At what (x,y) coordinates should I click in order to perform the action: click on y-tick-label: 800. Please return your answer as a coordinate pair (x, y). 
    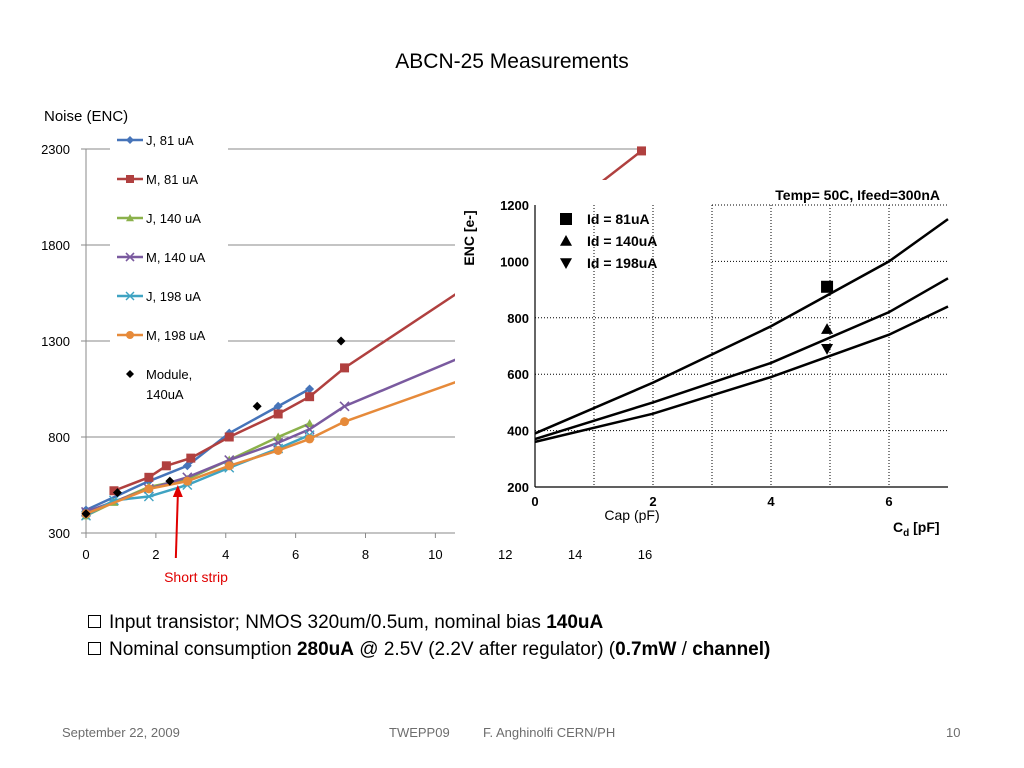
    Looking at the image, I should click on (59, 437).